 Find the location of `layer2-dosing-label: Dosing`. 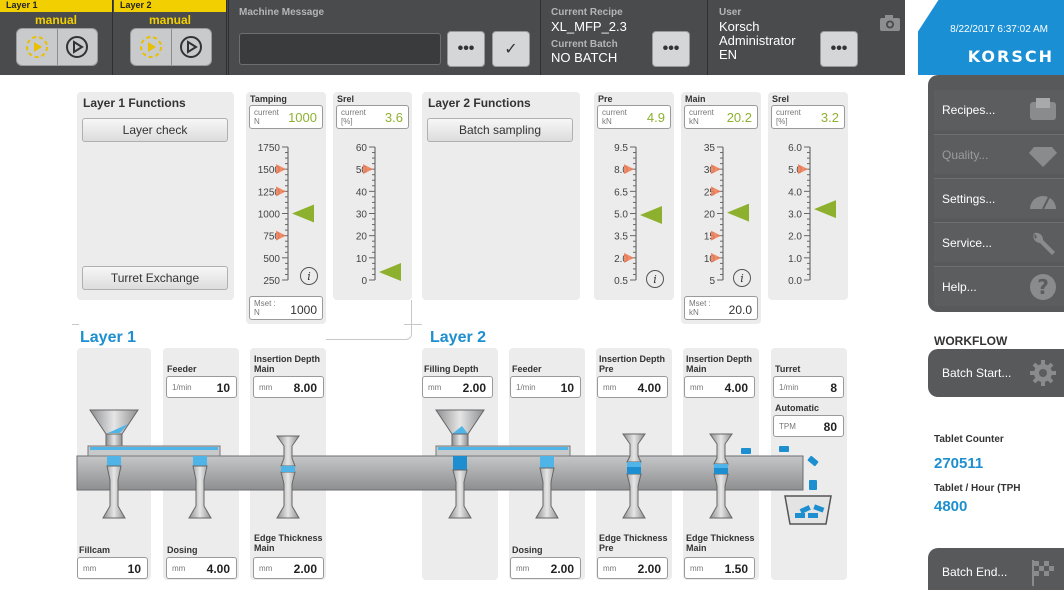

layer2-dosing-label: Dosing is located at coordinates (527, 550).